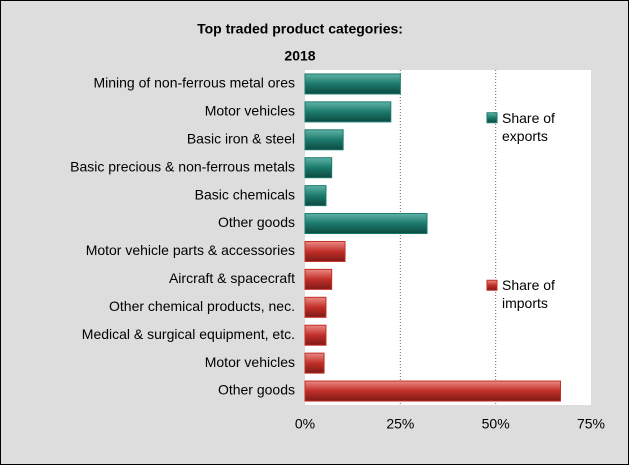  Describe the element at coordinates (400, 424) in the screenshot. I see `x-tick-label: 25%` at that location.